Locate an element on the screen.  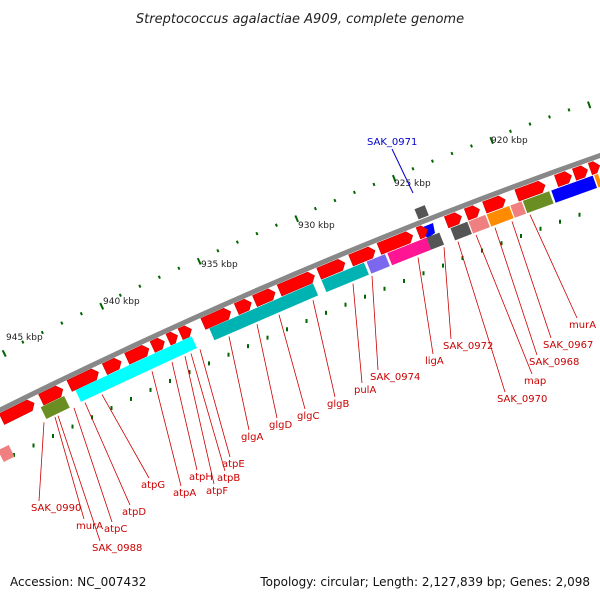
scale-label-925: 925 kbp is located at coordinates (412, 184).